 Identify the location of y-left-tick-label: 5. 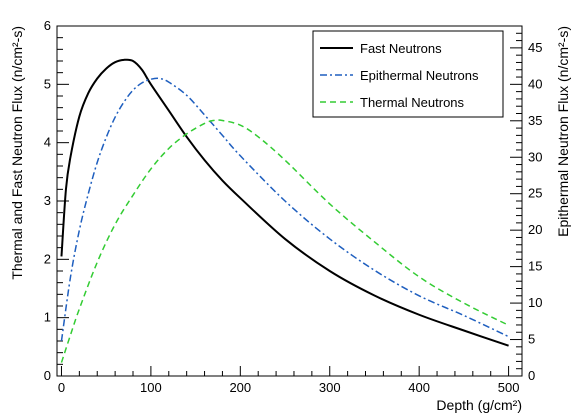
(47, 83).